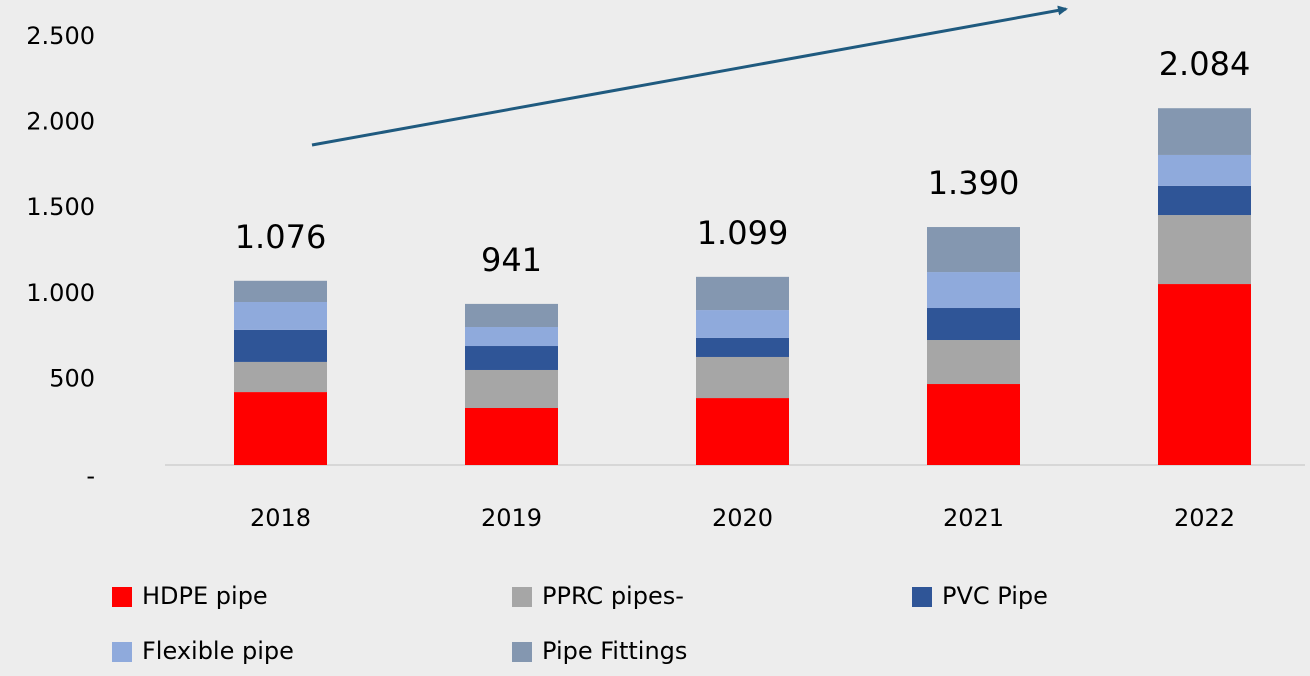 Image resolution: width=1310 pixels, height=676 pixels. I want to click on y-tick-label: 2.500, so click(60, 36).